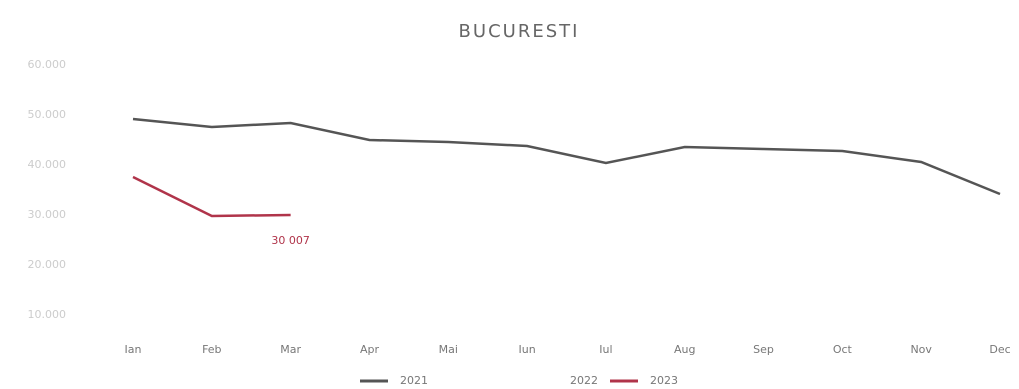 The height and width of the screenshot is (389, 1019). I want to click on legend-label: 2023, so click(664, 380).